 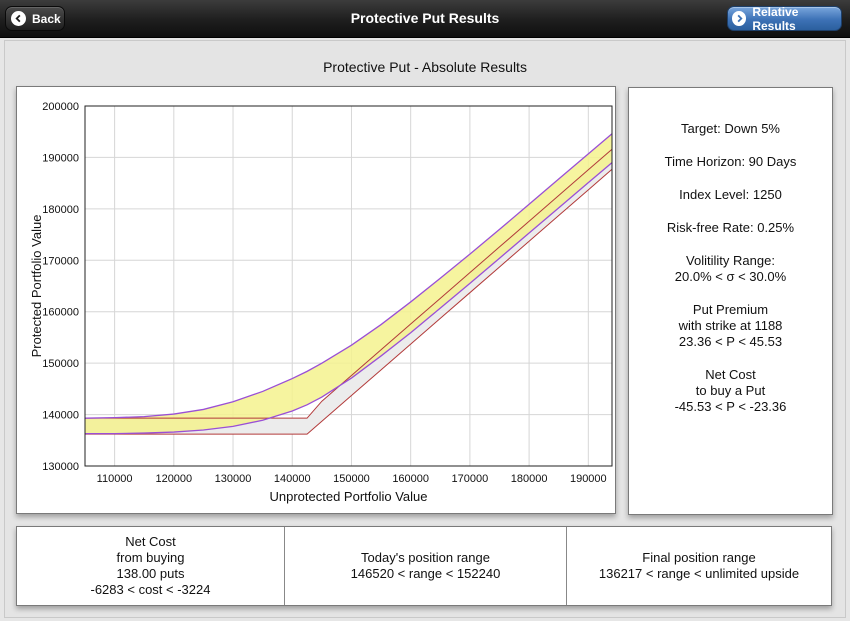 What do you see at coordinates (115, 479) in the screenshot?
I see `x-tick-label: 110000` at bounding box center [115, 479].